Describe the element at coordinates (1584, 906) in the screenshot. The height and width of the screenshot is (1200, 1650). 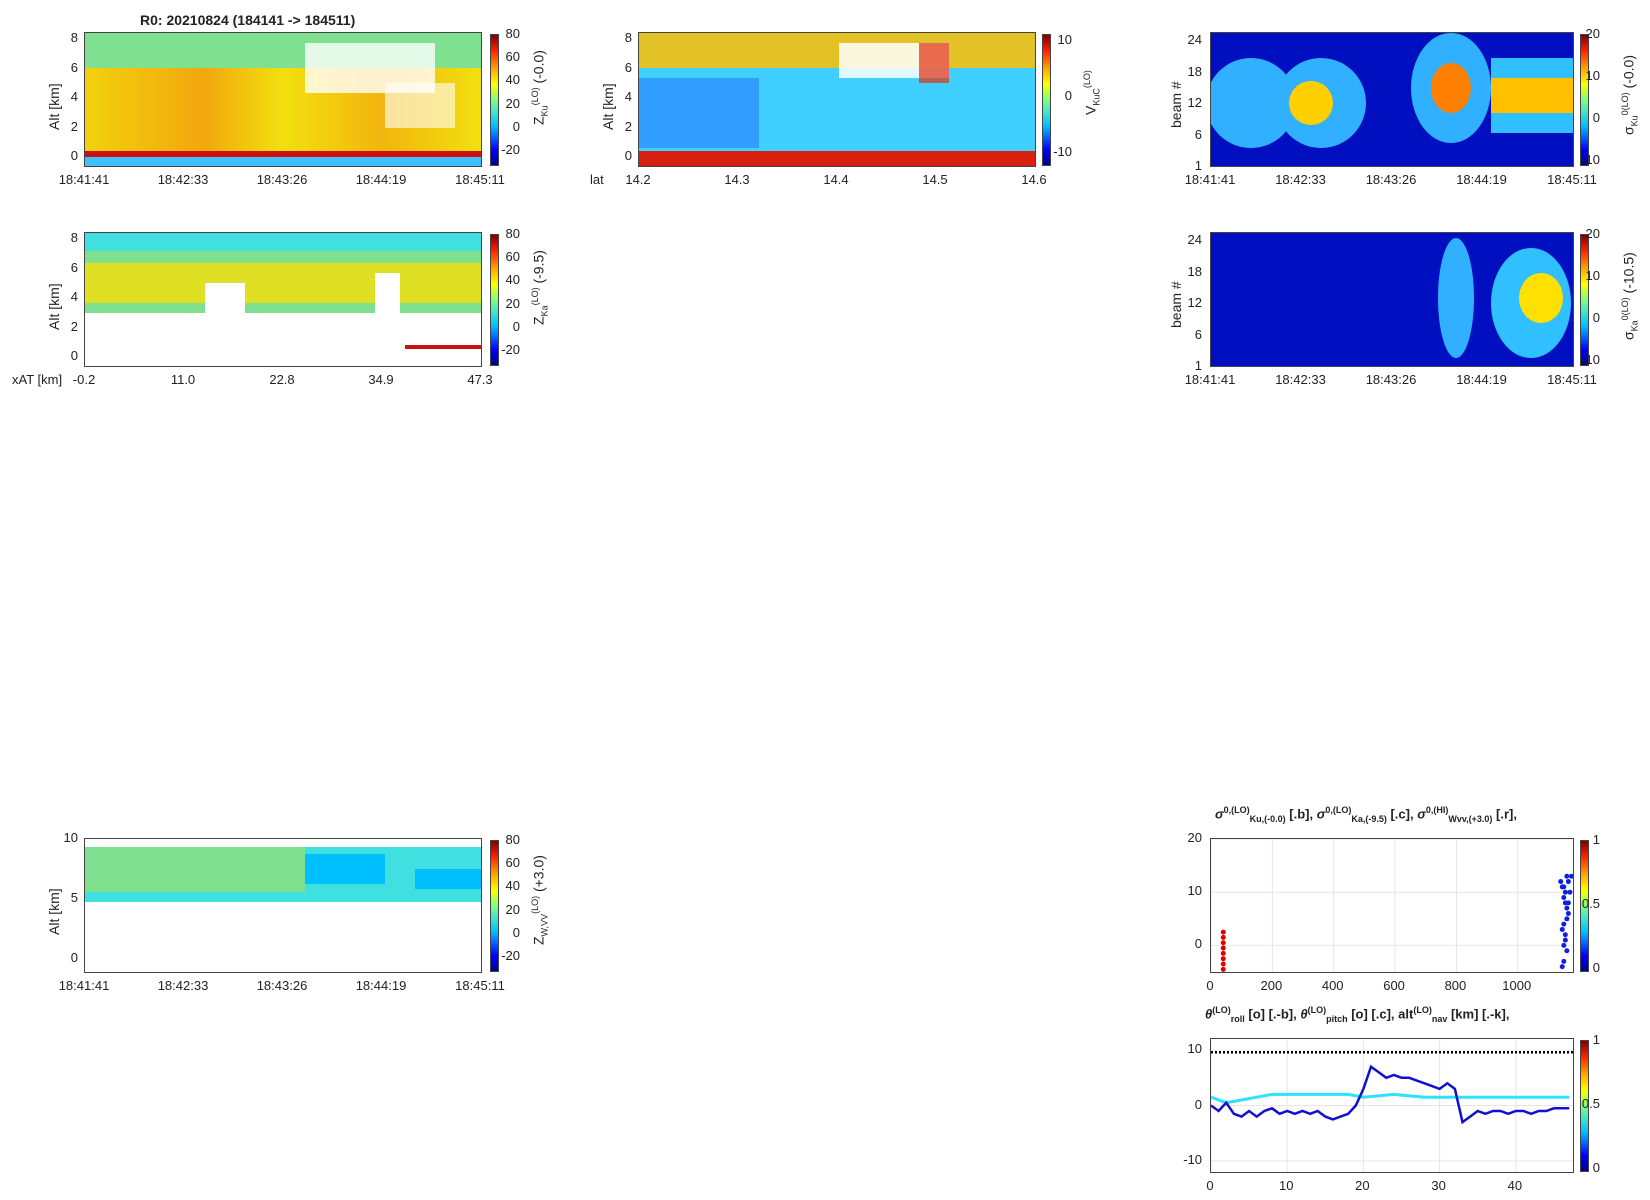
I see `colorbar-sigma0` at that location.